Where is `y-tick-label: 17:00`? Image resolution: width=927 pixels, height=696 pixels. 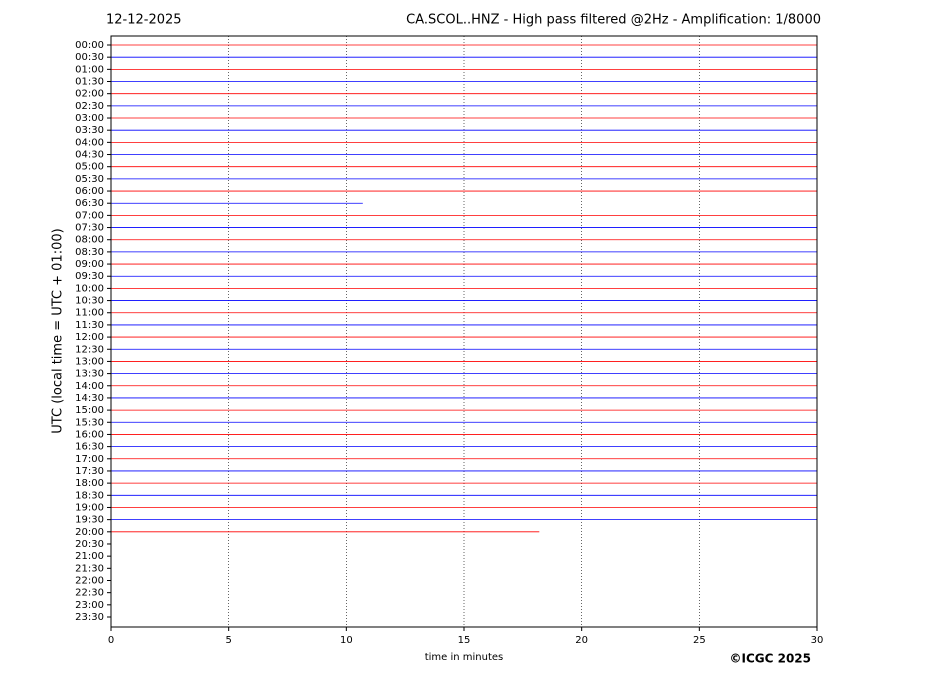 y-tick-label: 17:00 is located at coordinates (89, 459).